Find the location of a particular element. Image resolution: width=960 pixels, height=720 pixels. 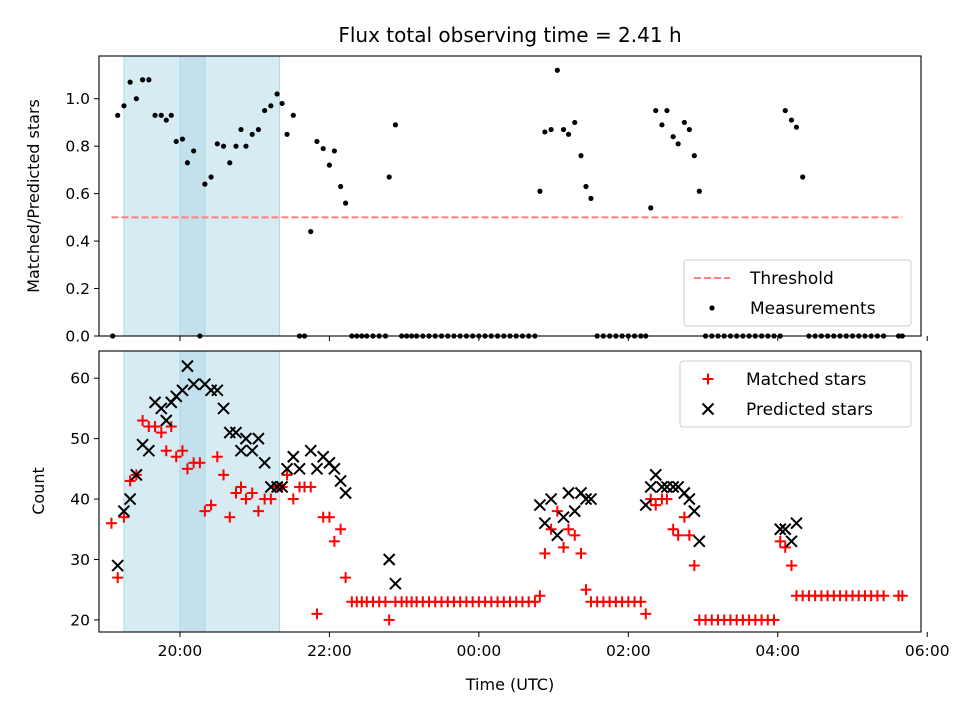

legend-box is located at coordinates (795, 394).